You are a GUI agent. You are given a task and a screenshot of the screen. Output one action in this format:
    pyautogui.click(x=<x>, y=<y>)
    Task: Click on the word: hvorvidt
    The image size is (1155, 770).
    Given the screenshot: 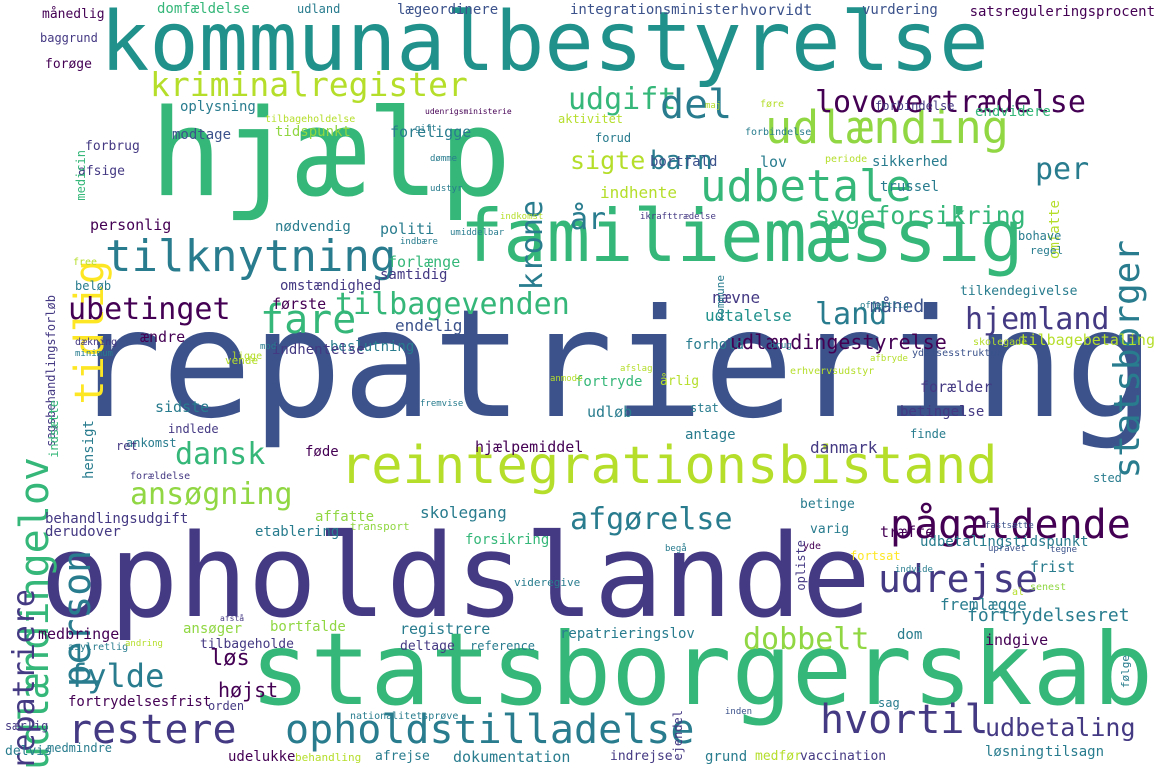 What is the action you would take?
    pyautogui.click(x=776, y=10)
    